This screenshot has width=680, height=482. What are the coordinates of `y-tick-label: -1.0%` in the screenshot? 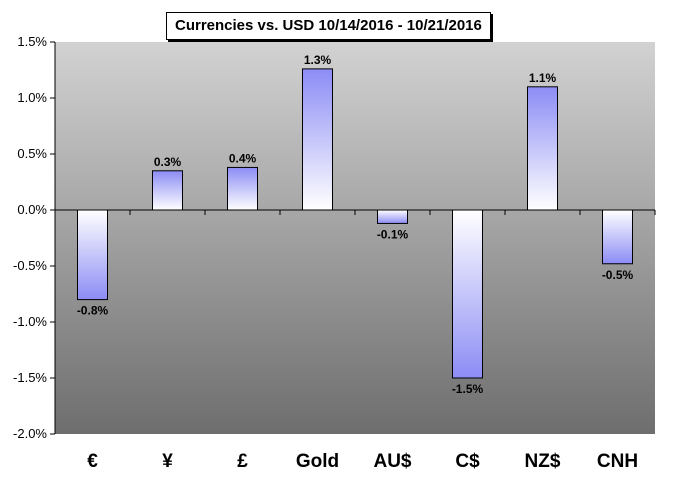 It's located at (30, 321).